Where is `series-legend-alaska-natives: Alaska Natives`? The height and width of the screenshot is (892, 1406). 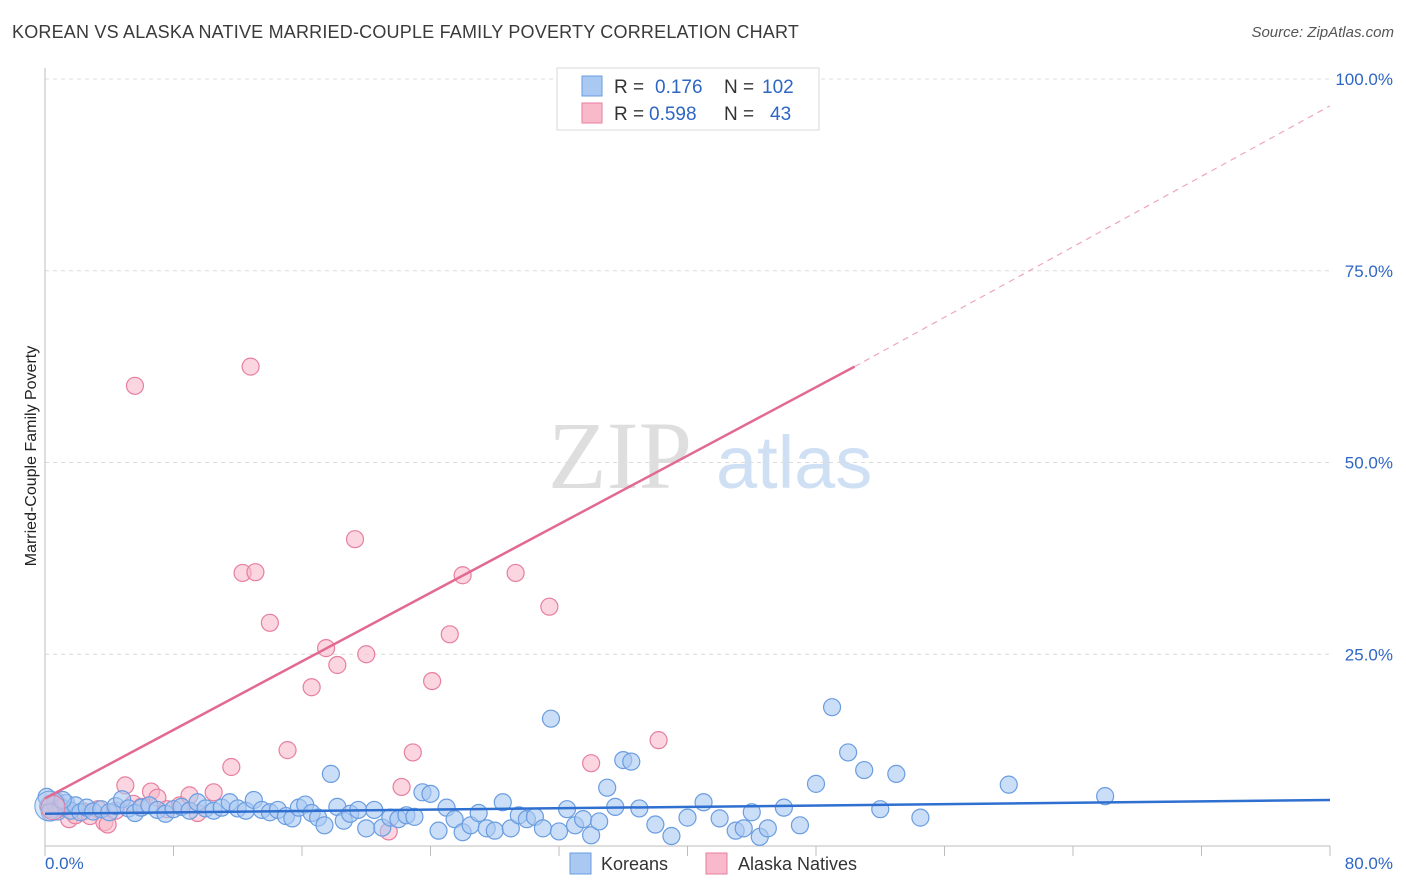
series-legend-alaska-natives: Alaska Natives is located at coordinates (797, 864).